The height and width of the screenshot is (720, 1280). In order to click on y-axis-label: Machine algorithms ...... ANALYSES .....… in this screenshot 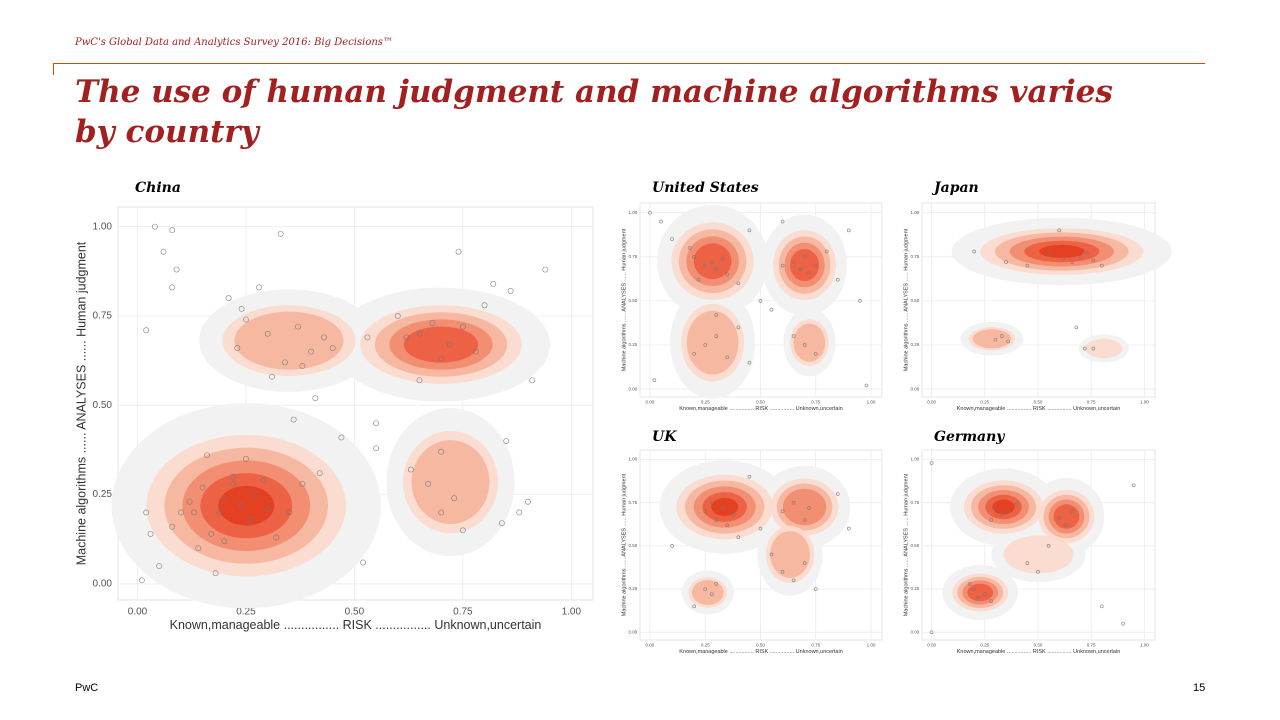, I will do `click(906, 544)`.